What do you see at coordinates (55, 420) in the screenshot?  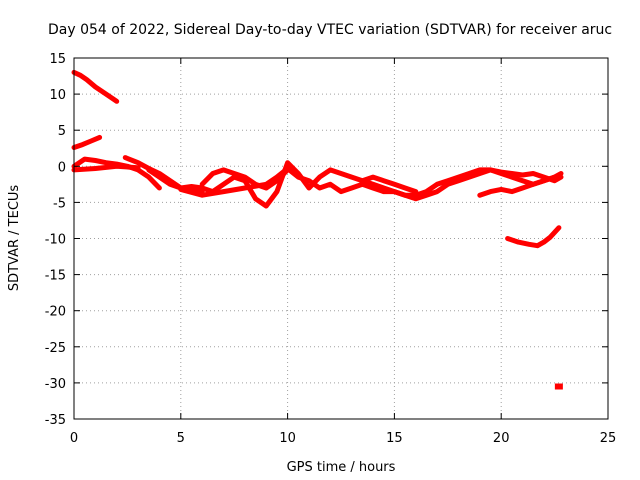 I see `y-tick-label: -35` at bounding box center [55, 420].